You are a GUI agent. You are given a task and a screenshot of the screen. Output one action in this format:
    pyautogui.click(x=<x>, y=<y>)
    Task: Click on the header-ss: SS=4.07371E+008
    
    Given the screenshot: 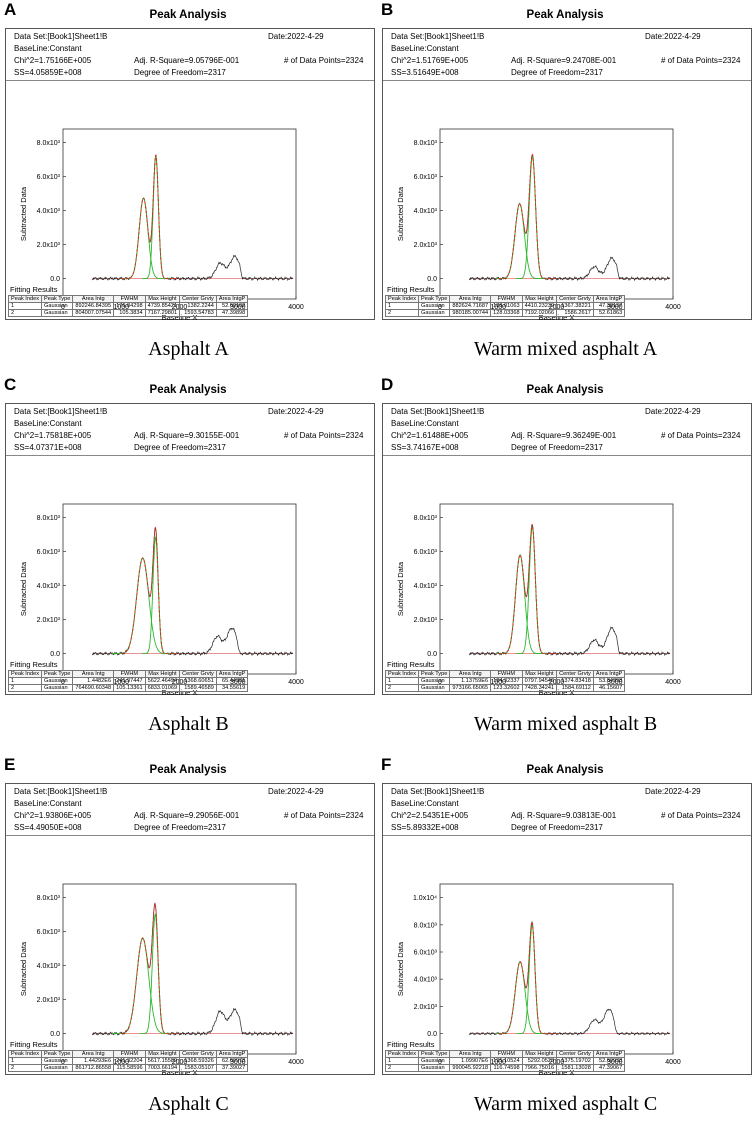 What is the action you would take?
    pyautogui.click(x=48, y=447)
    